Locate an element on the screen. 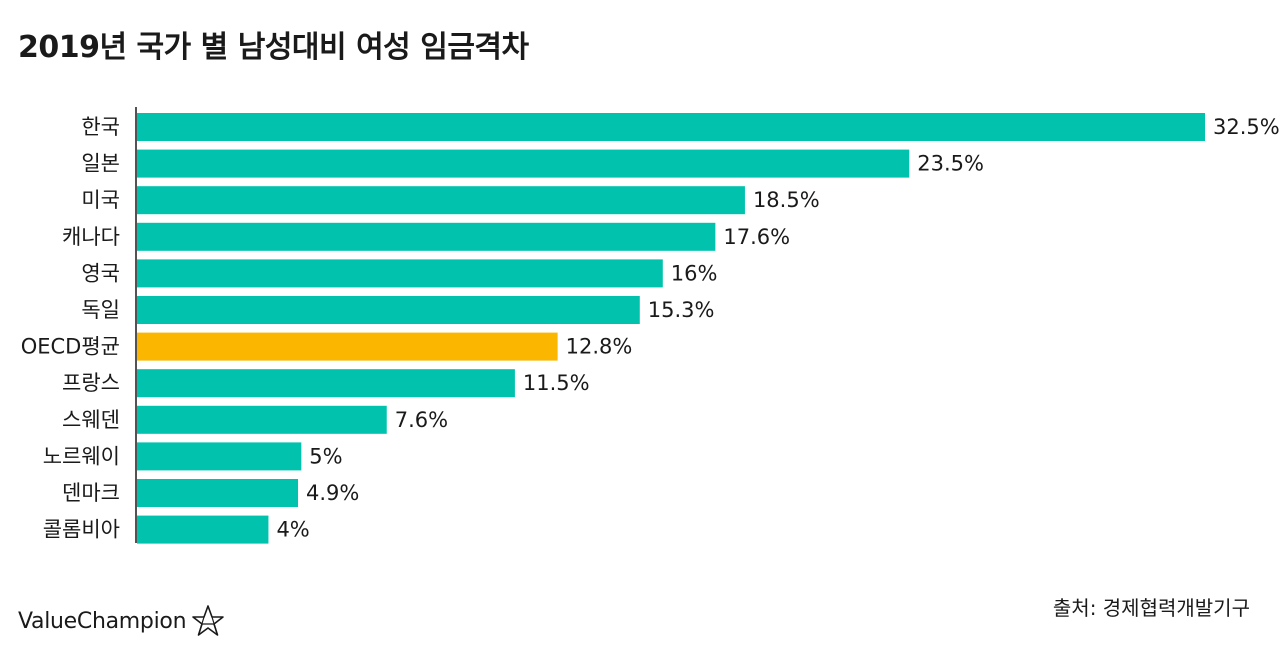  brand-logo: ValueChampion is located at coordinates (122, 621).